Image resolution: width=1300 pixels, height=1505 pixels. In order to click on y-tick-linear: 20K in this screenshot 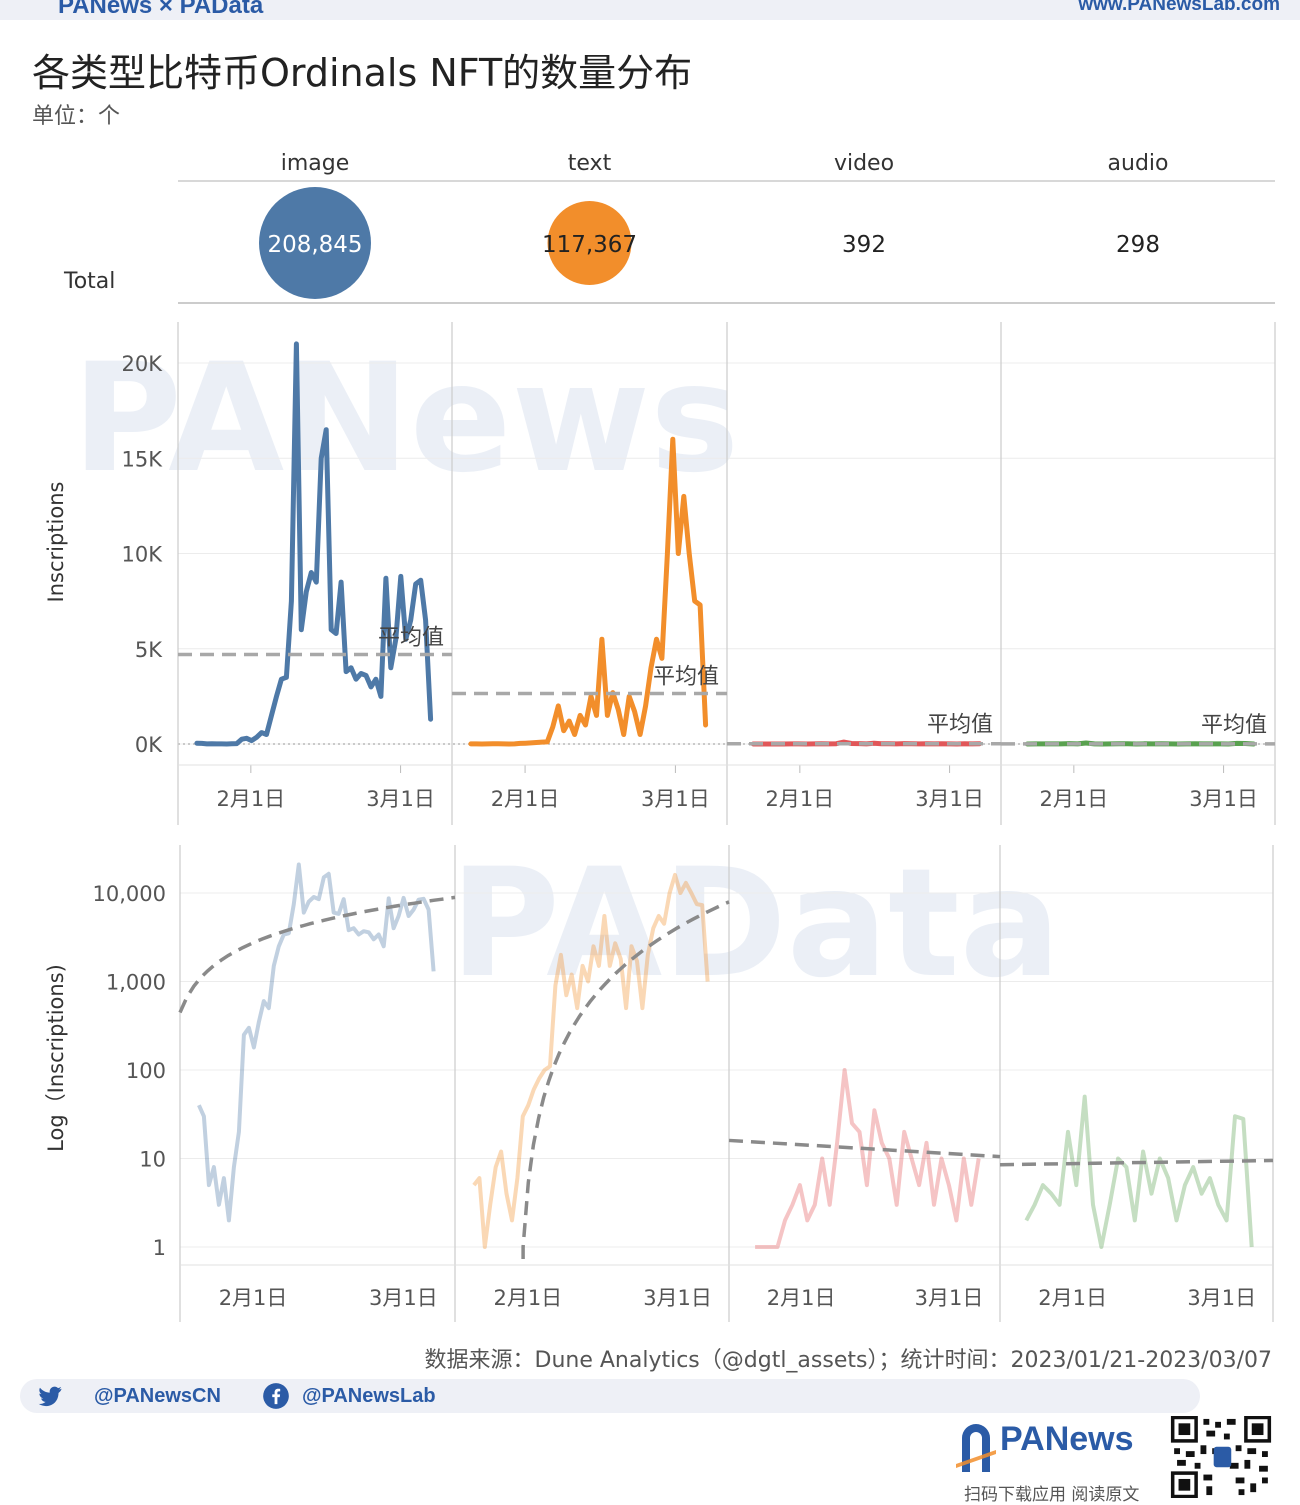, I will do `click(143, 364)`.